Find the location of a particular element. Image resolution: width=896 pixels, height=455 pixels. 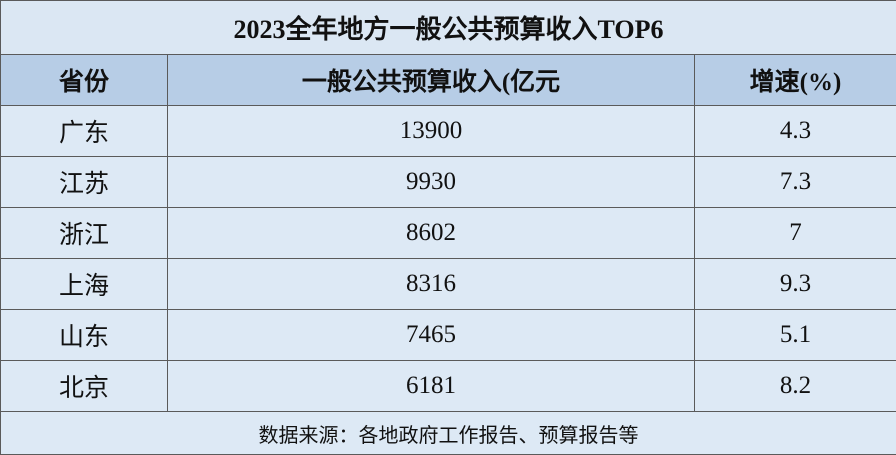

table-title: 2023全年地方一般公共预算收入TOP6 is located at coordinates (448, 28).